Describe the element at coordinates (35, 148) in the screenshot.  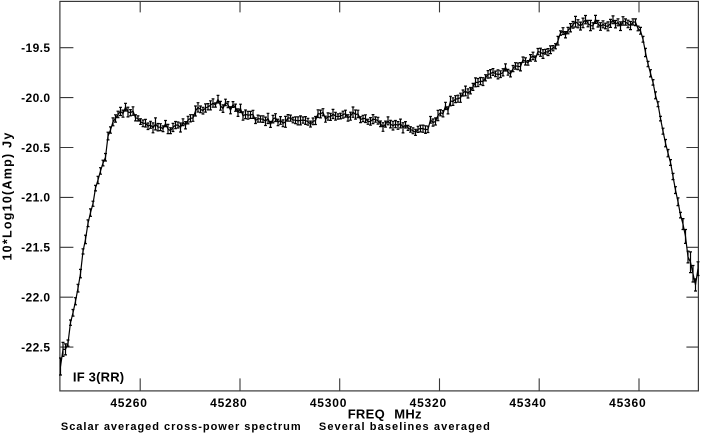
I see `svg-text: -20.5` at that location.